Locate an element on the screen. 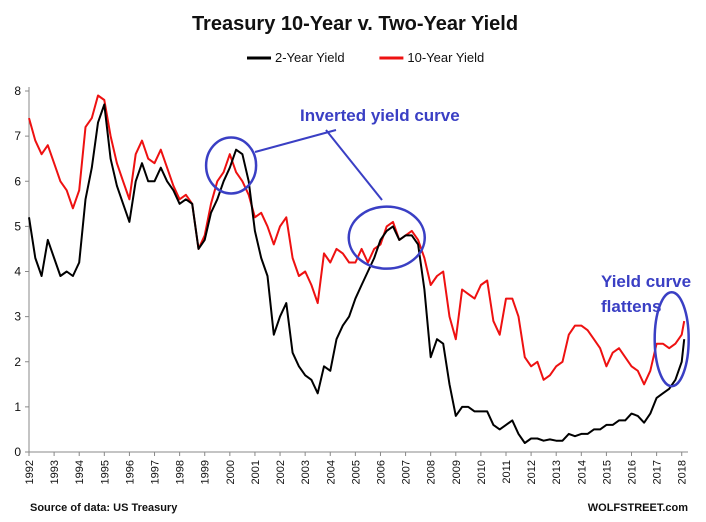 This screenshot has width=706, height=522. x-tick-label: 1999 is located at coordinates (206, 472).